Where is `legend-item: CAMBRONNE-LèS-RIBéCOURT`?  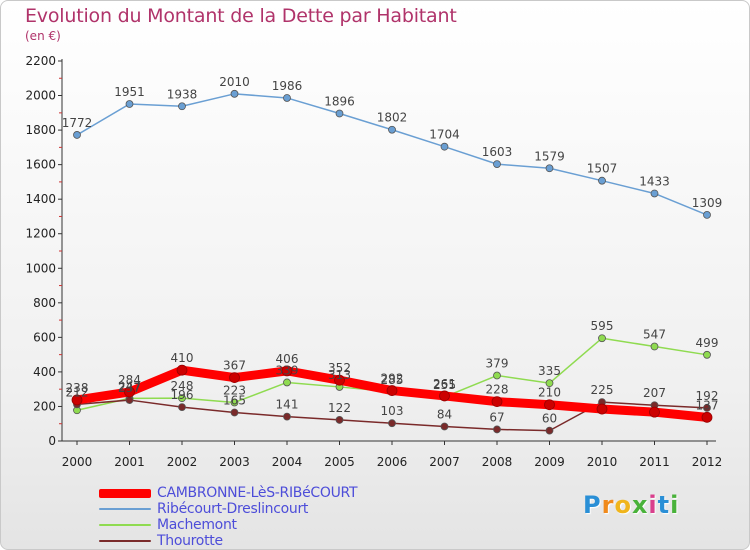
legend-item: CAMBRONNE-LèS-RIBéCOURT is located at coordinates (228, 493).